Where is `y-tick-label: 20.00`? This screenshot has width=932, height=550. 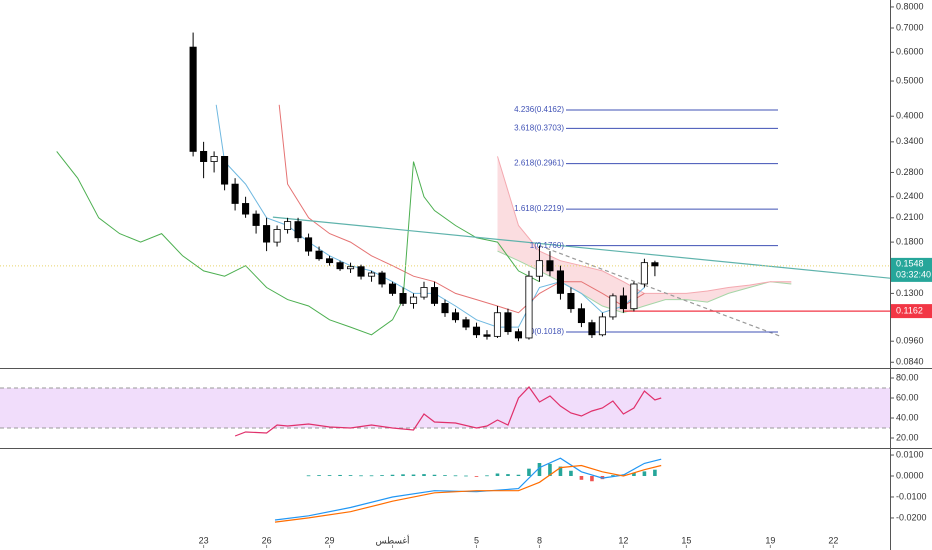 y-tick-label: 20.00 is located at coordinates (907, 437).